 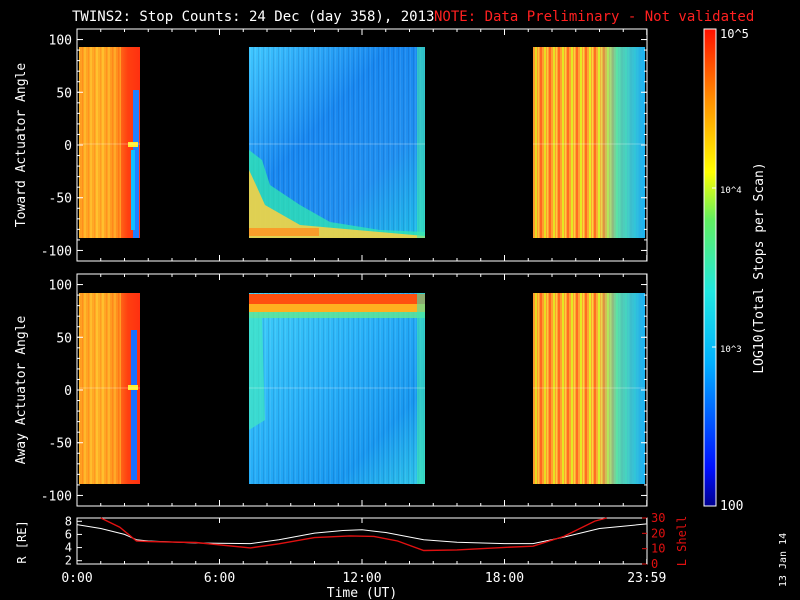 I want to click on away-block-early-stripes, so click(x=100, y=388).